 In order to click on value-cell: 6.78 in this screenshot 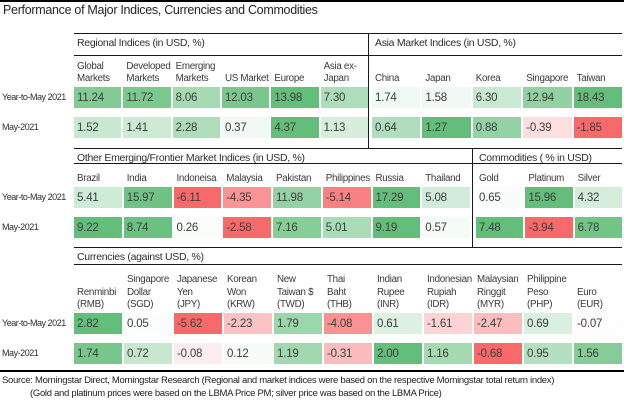, I will do `click(598, 227)`.